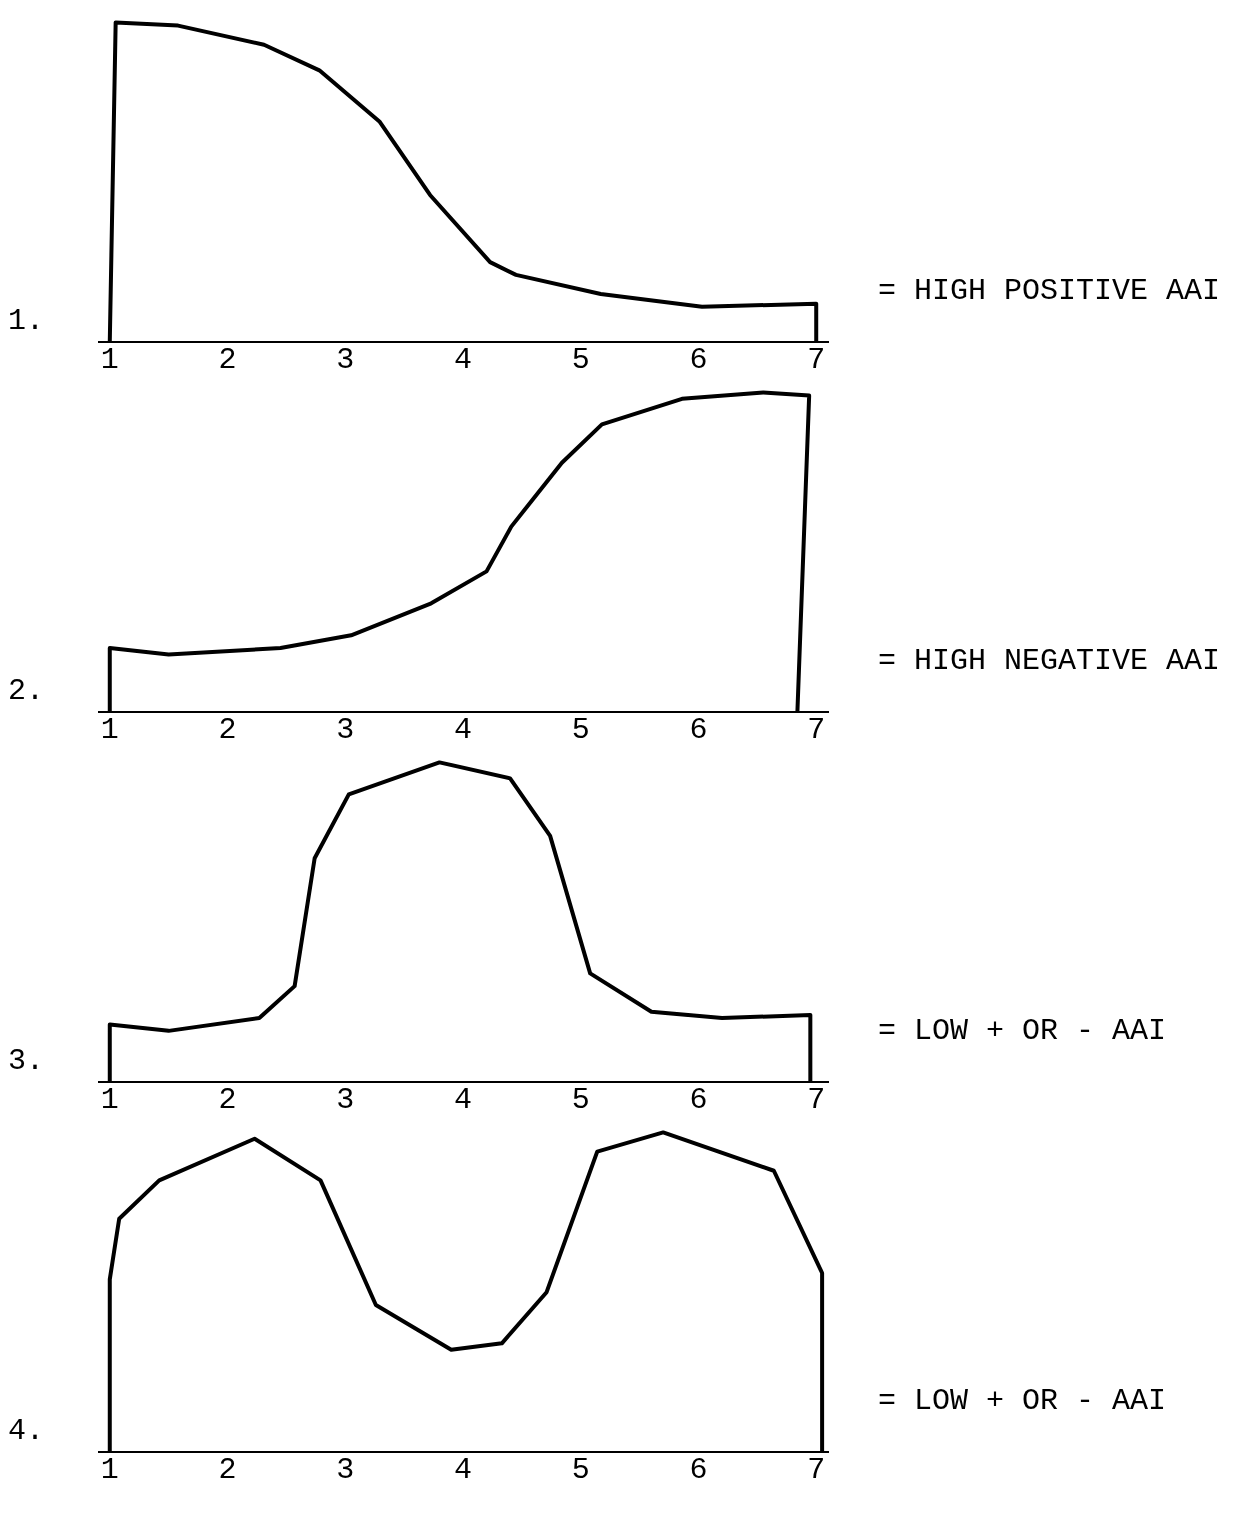 The height and width of the screenshot is (1514, 1249). Describe the element at coordinates (26, 1062) in the screenshot. I see `text: 3.` at that location.